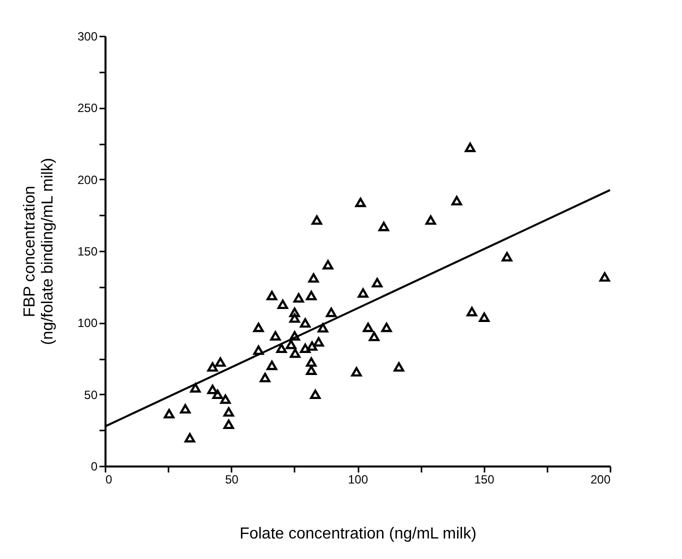  What do you see at coordinates (87, 37) in the screenshot?
I see `y-tick-label: 300` at bounding box center [87, 37].